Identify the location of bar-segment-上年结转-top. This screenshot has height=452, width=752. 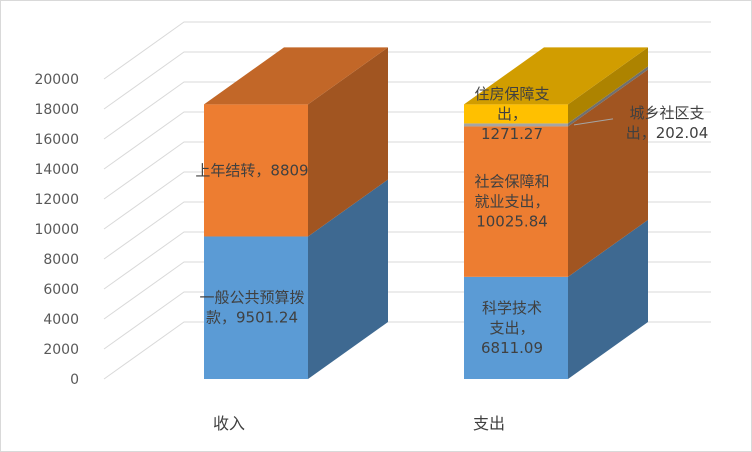
(296, 76).